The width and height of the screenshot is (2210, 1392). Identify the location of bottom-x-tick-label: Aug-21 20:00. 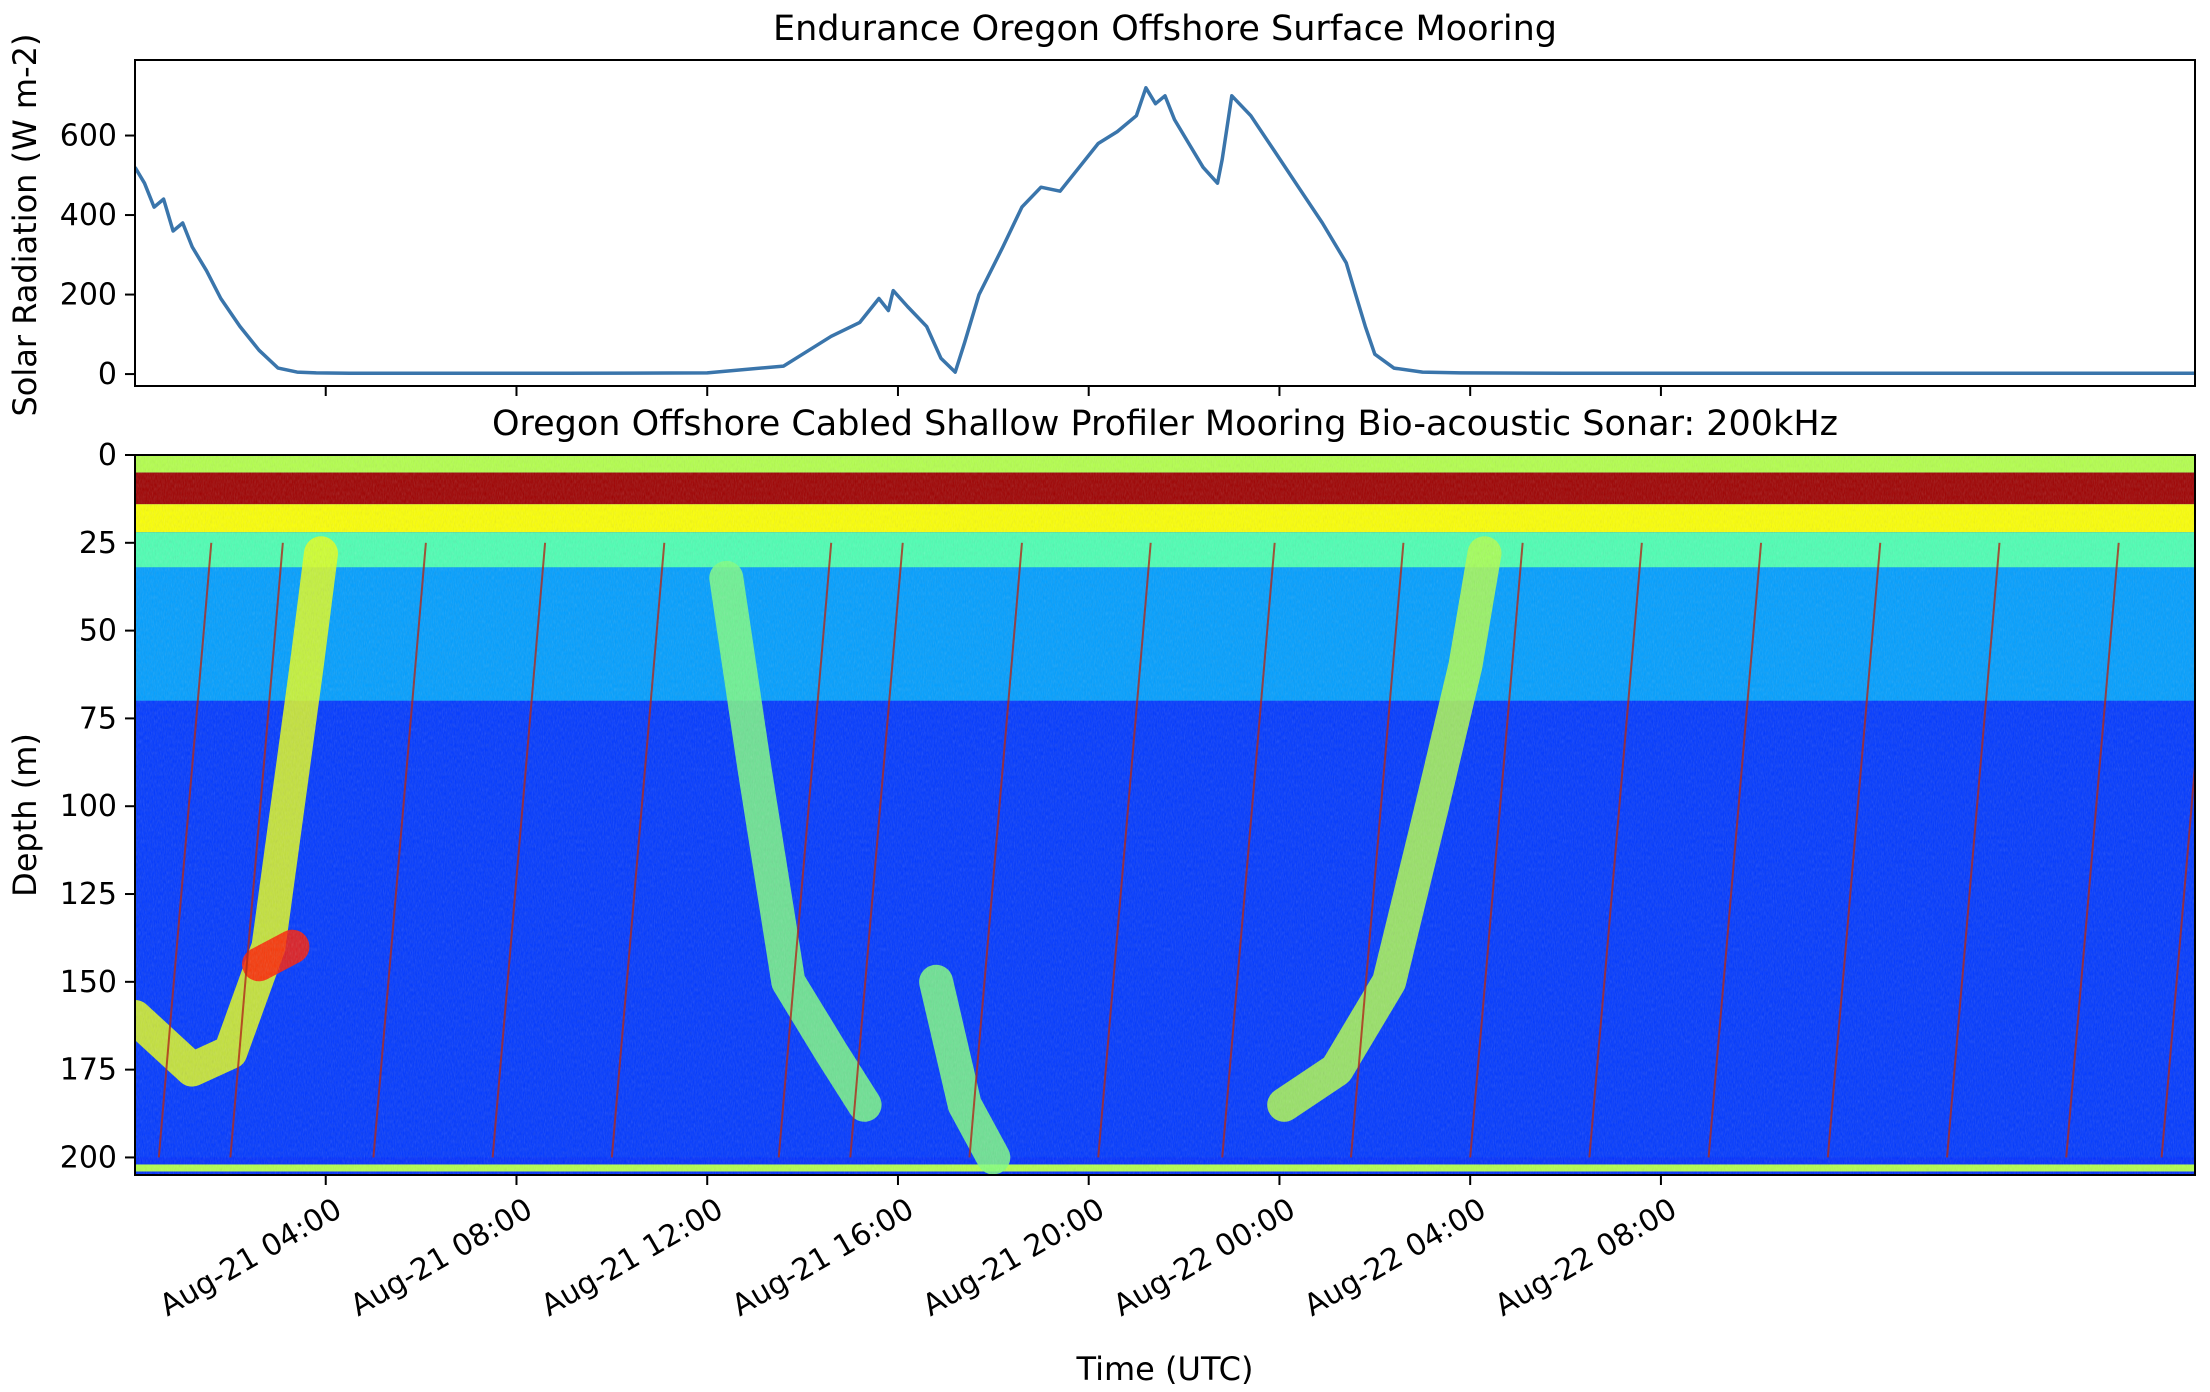
(1014, 1258).